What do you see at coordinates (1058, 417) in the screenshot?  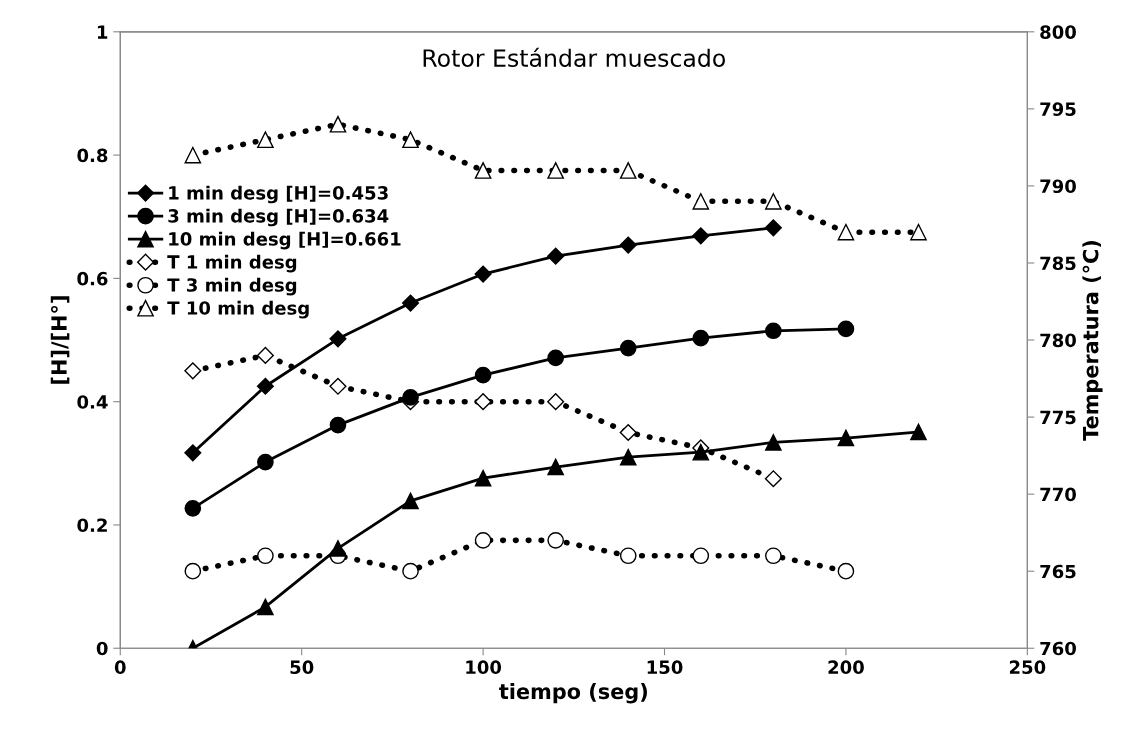 I see `y2-tick-label: 775` at bounding box center [1058, 417].